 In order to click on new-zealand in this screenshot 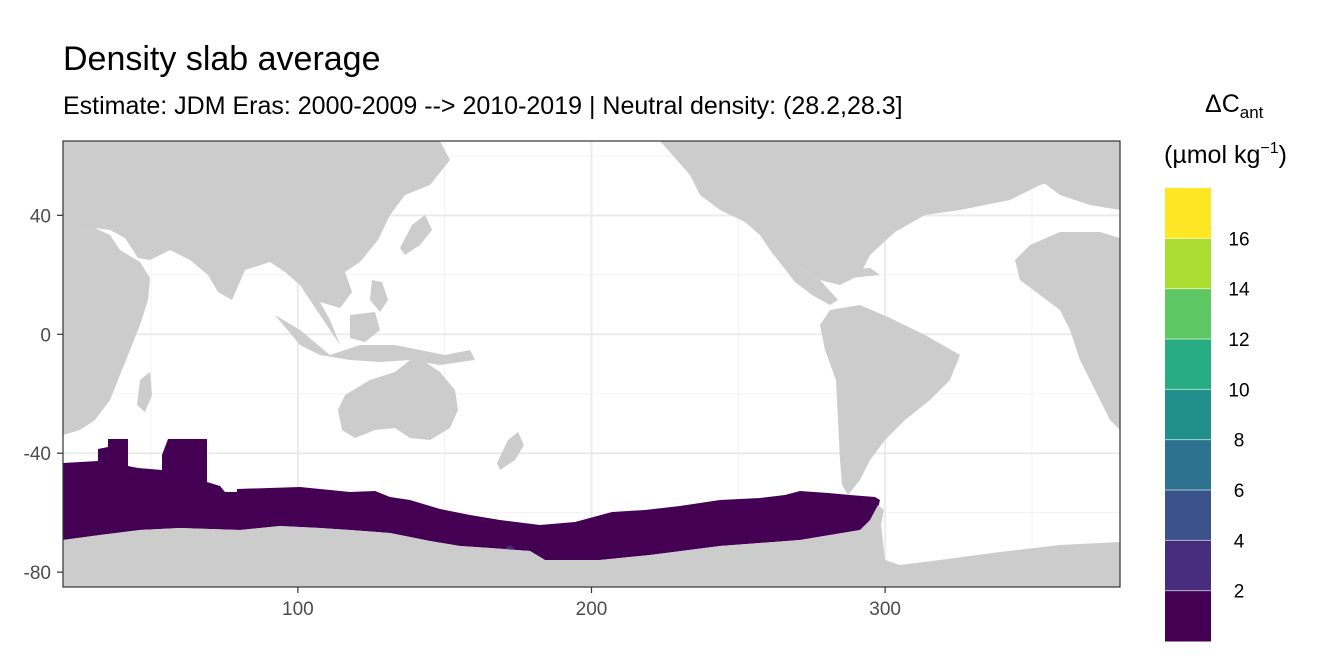, I will do `click(510, 451)`.